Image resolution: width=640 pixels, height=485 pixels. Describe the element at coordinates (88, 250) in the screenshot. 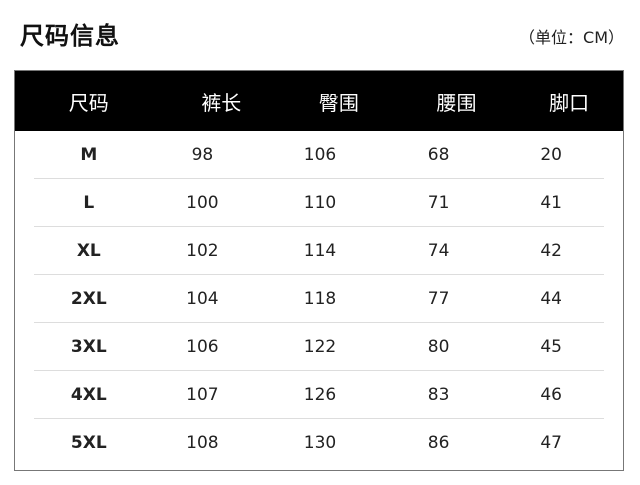

I see `cell-size: XL` at that location.